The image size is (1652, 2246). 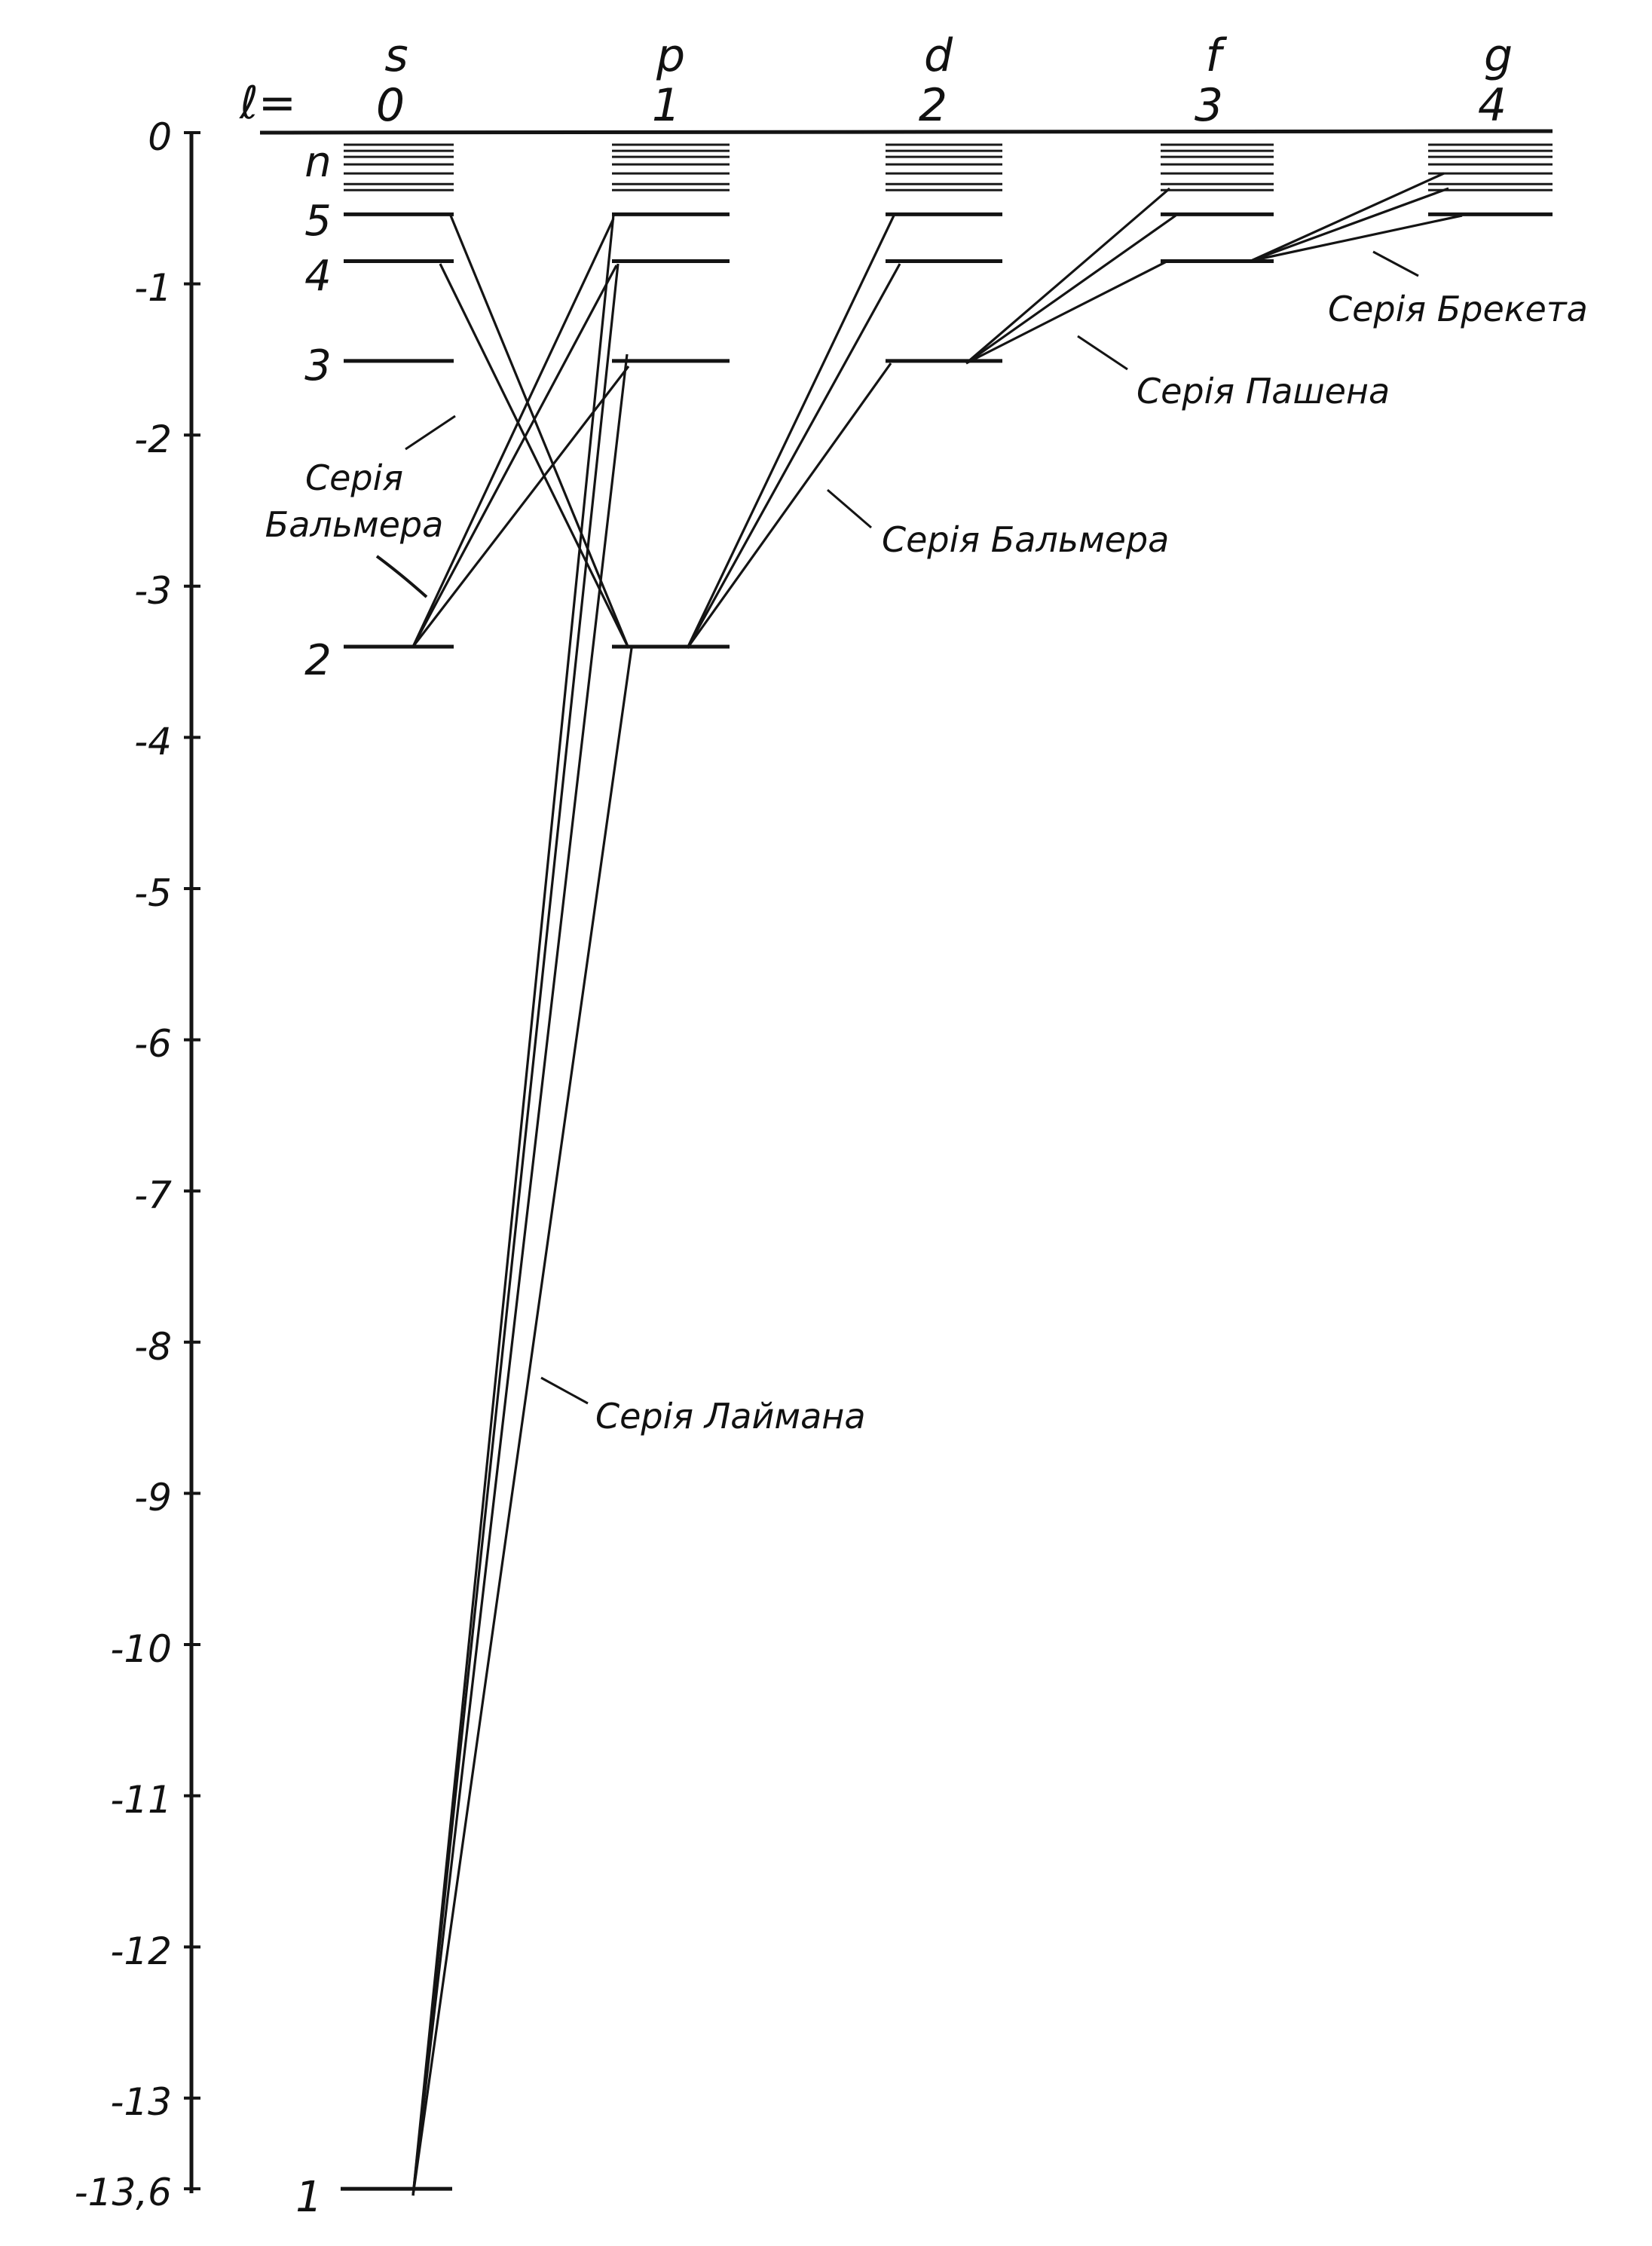 I want to click on transition-brackett-7g, so click(x=1348, y=217).